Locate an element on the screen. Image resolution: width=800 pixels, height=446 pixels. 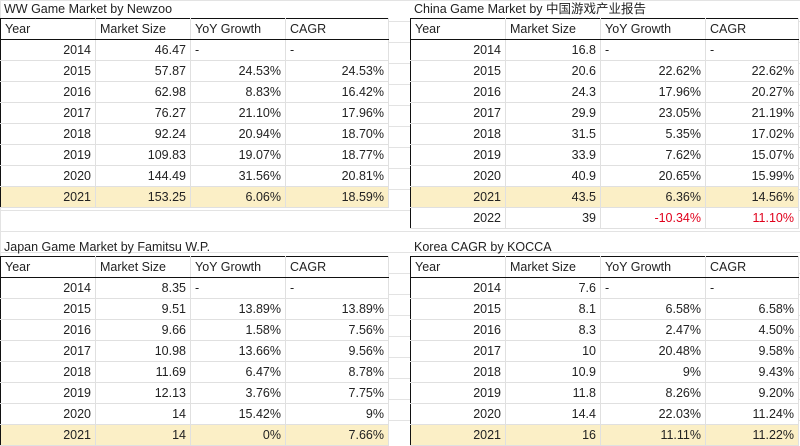
market-size-cell: 8.3 is located at coordinates (553, 330).